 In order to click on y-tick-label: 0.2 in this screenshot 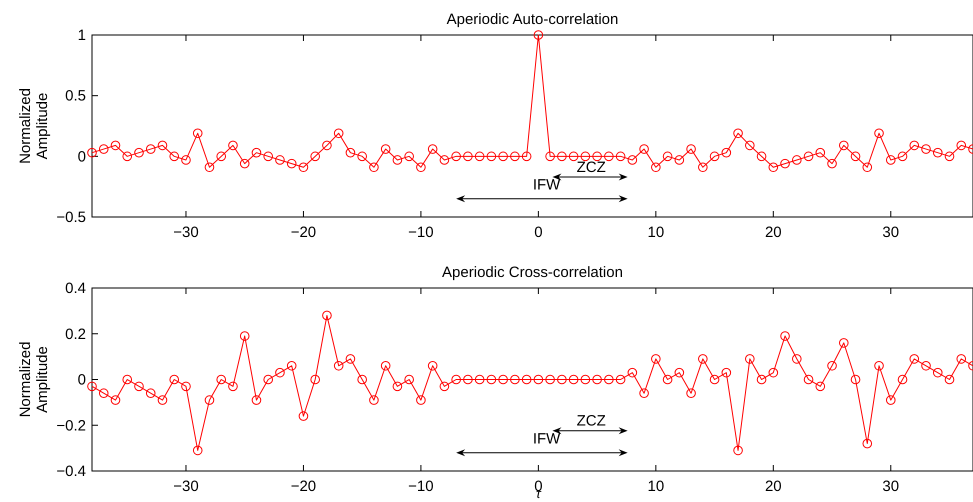, I will do `click(75, 334)`.